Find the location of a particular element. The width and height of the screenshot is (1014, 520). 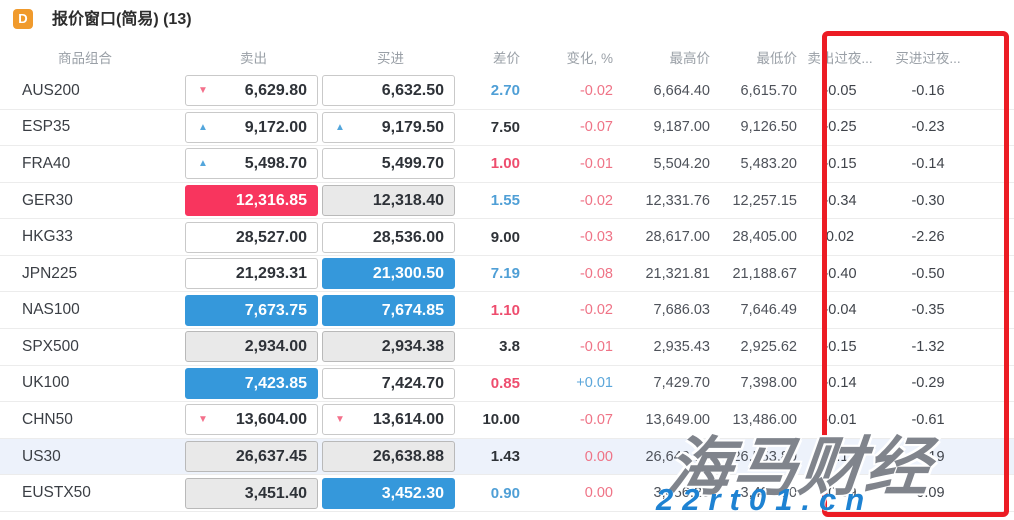

sell-price-button: ▲ 5,498.70 is located at coordinates (251, 164).